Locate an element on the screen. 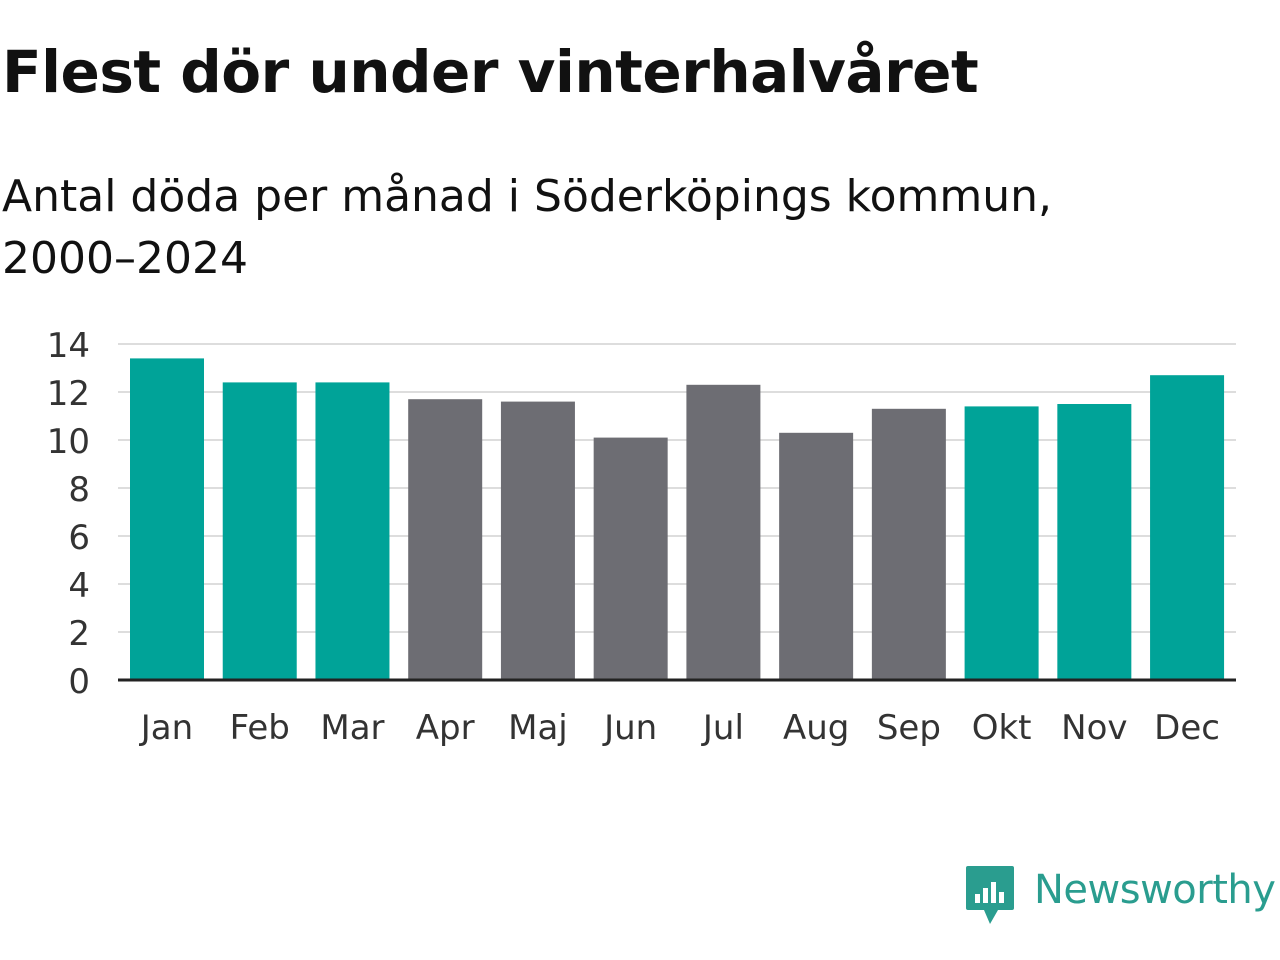 The width and height of the screenshot is (1280, 960). y-tick-label: 0 is located at coordinates (79, 682).